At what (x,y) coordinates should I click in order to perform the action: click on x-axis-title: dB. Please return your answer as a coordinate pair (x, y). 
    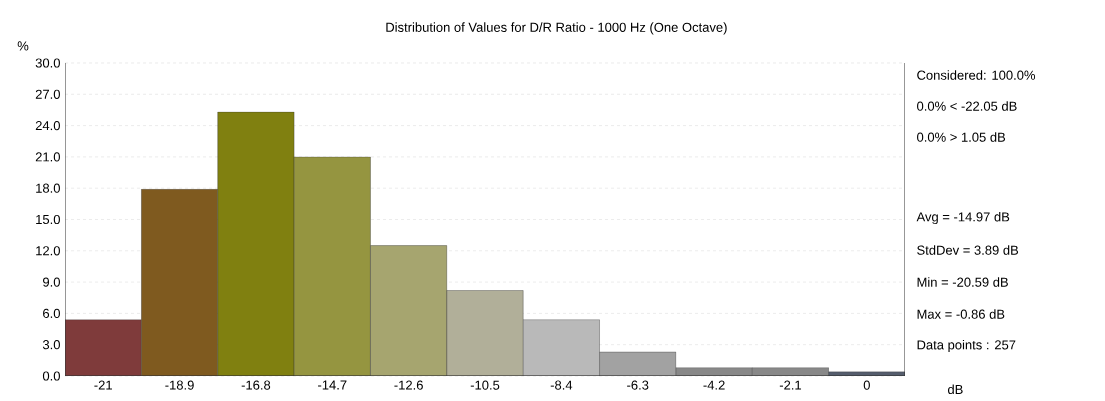
    Looking at the image, I should click on (955, 389).